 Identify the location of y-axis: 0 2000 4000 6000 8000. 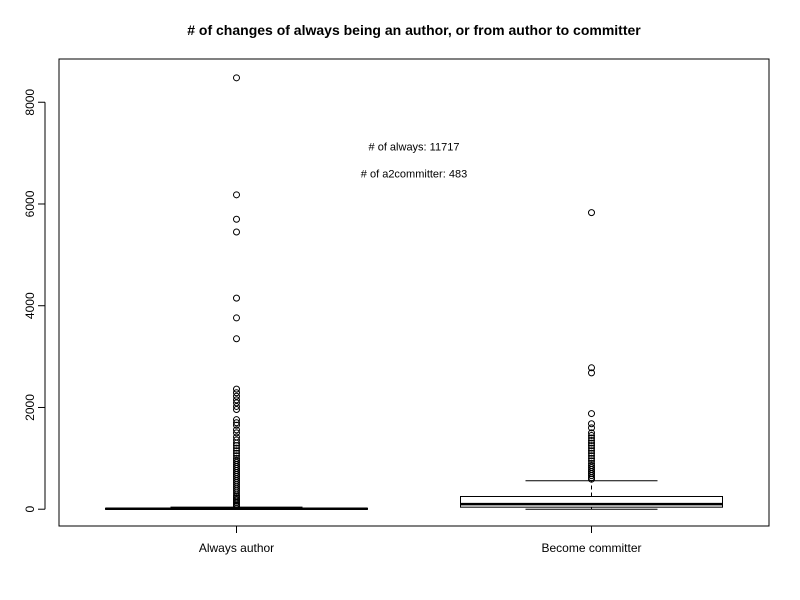
(34, 301).